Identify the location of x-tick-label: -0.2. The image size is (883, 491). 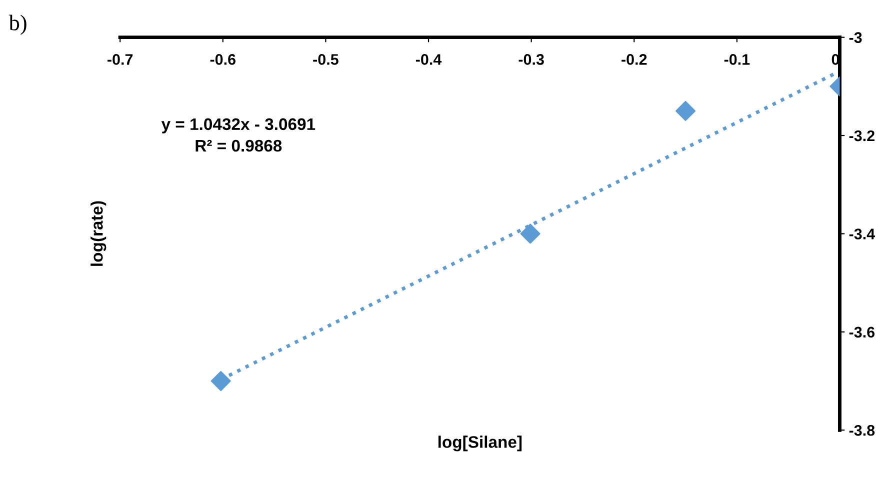
(634, 59).